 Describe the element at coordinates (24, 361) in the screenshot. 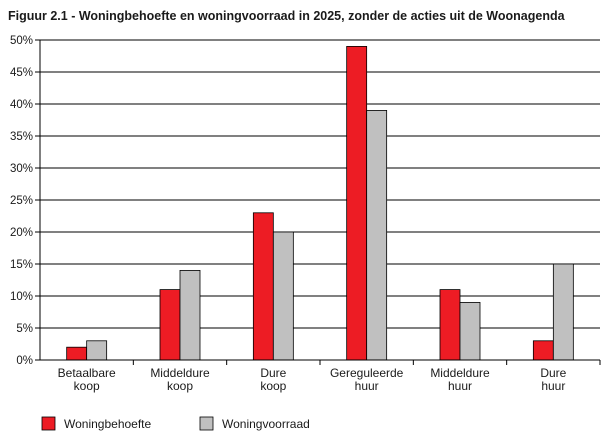

I see `y-tick-label: 0%` at that location.